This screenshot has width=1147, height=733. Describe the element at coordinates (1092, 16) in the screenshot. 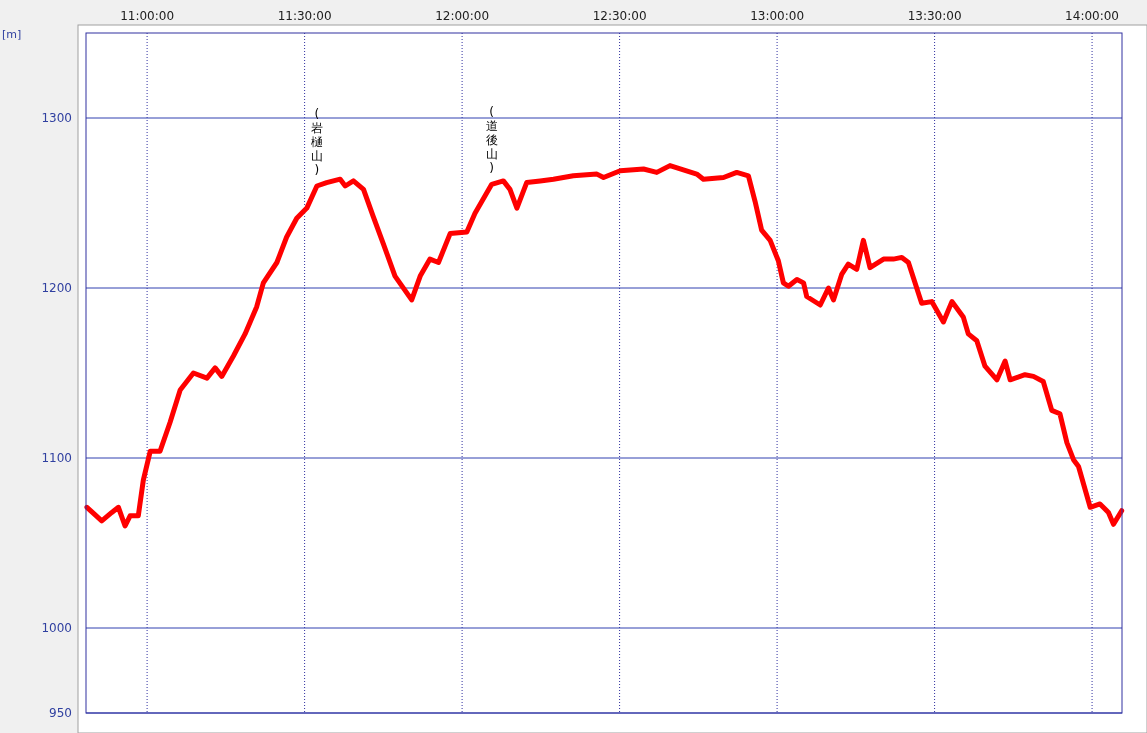

I see `x-tick-label: 14:00:00` at that location.